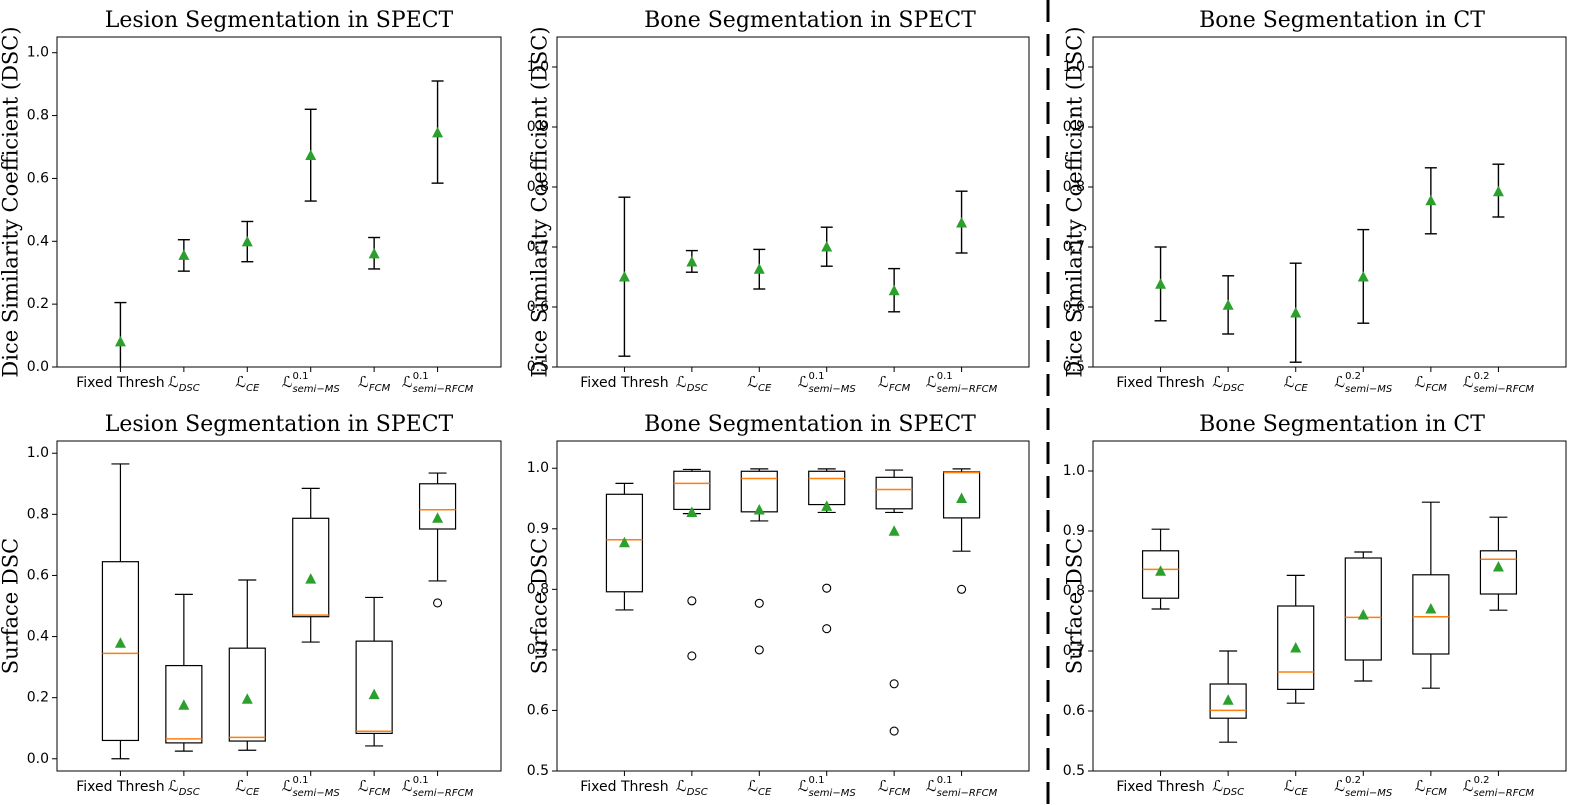 The height and width of the screenshot is (805, 1569). I want to click on y-tick-label: 0.7, so click(1074, 247).